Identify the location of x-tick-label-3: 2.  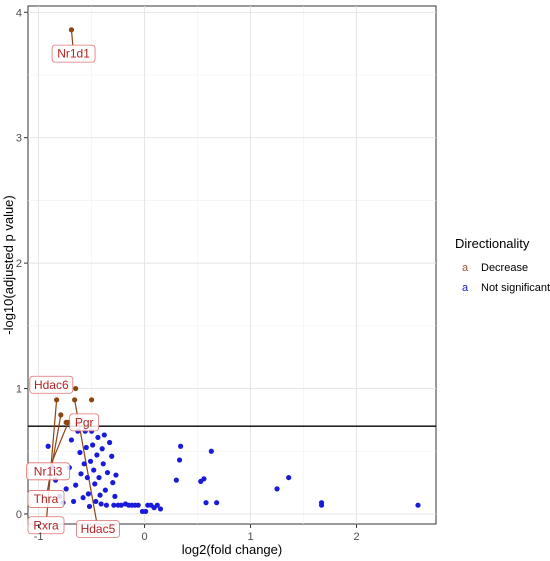
(356, 537).